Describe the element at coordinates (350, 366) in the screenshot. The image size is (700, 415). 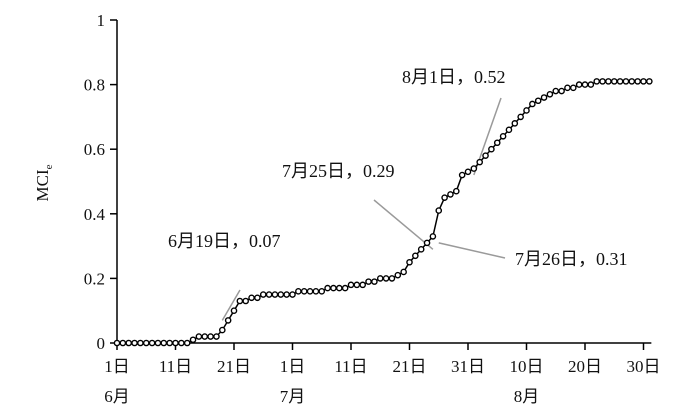
I see `x-tick-label: 11日` at that location.